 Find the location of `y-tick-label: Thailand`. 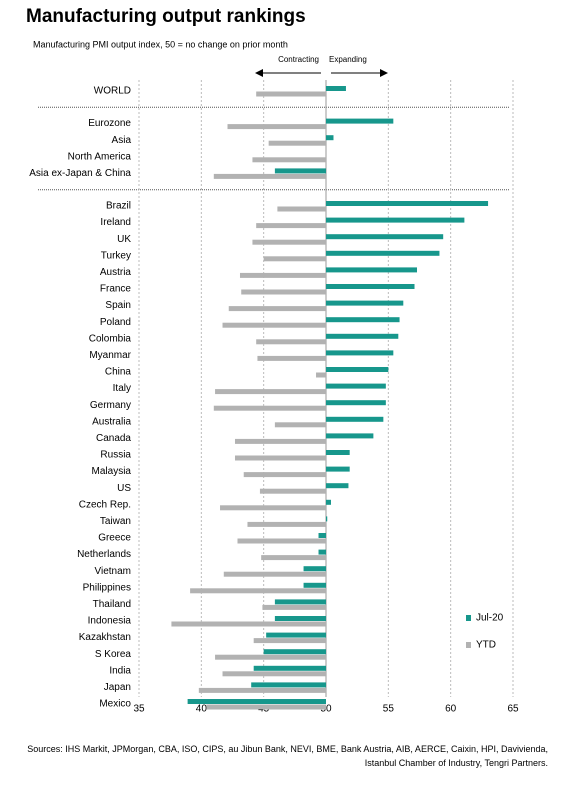

y-tick-label: Thailand is located at coordinates (112, 604).